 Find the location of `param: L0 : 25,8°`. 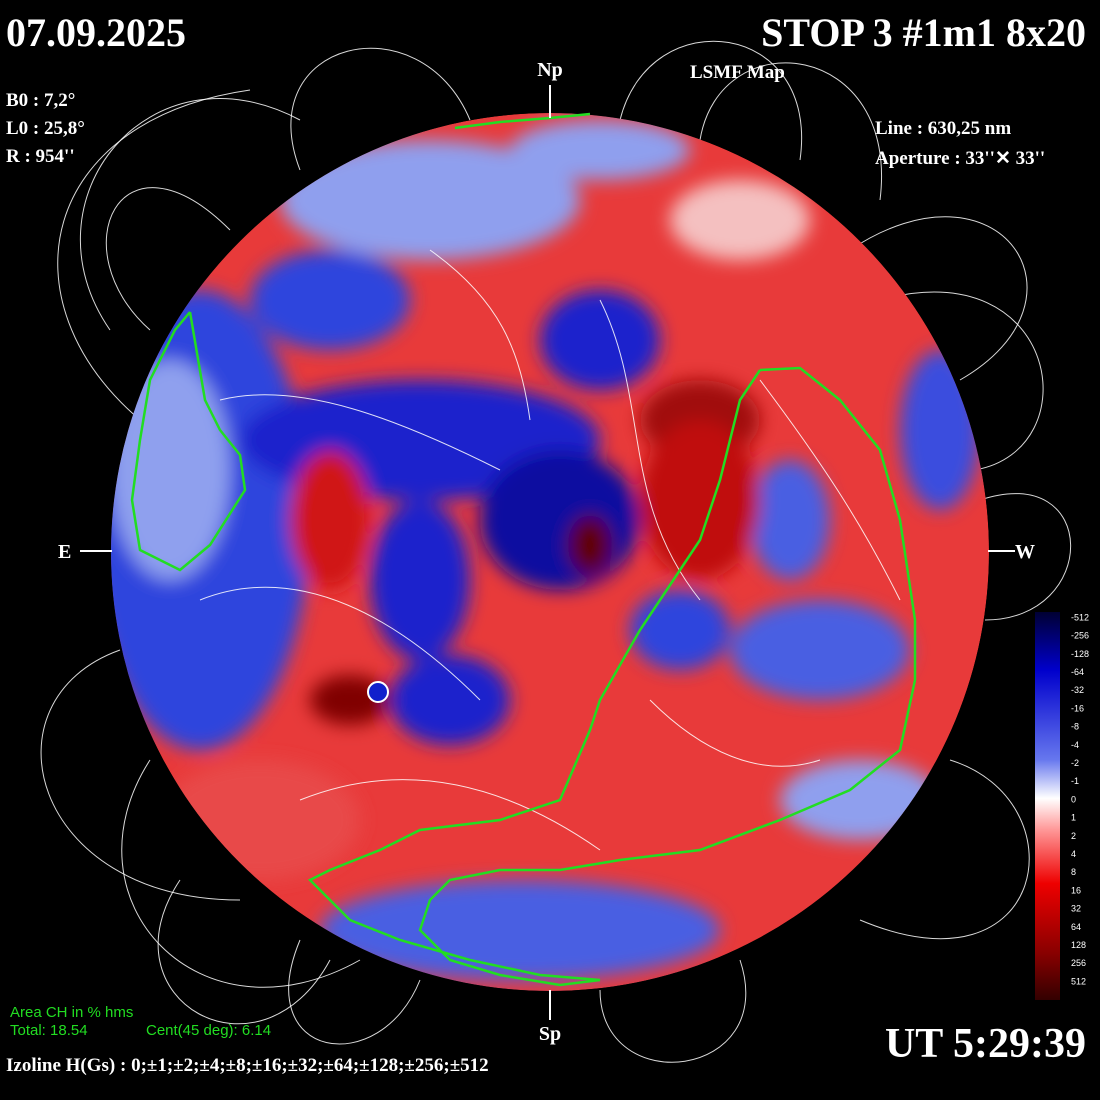

param: L0 : 25,8° is located at coordinates (45, 128).